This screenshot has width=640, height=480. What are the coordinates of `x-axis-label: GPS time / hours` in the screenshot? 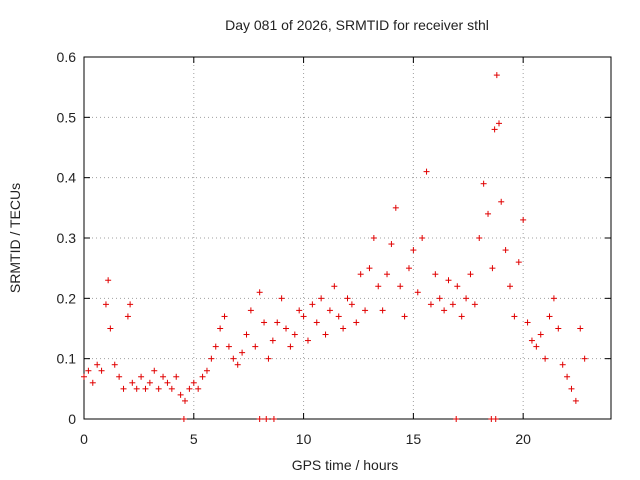 It's located at (345, 465).